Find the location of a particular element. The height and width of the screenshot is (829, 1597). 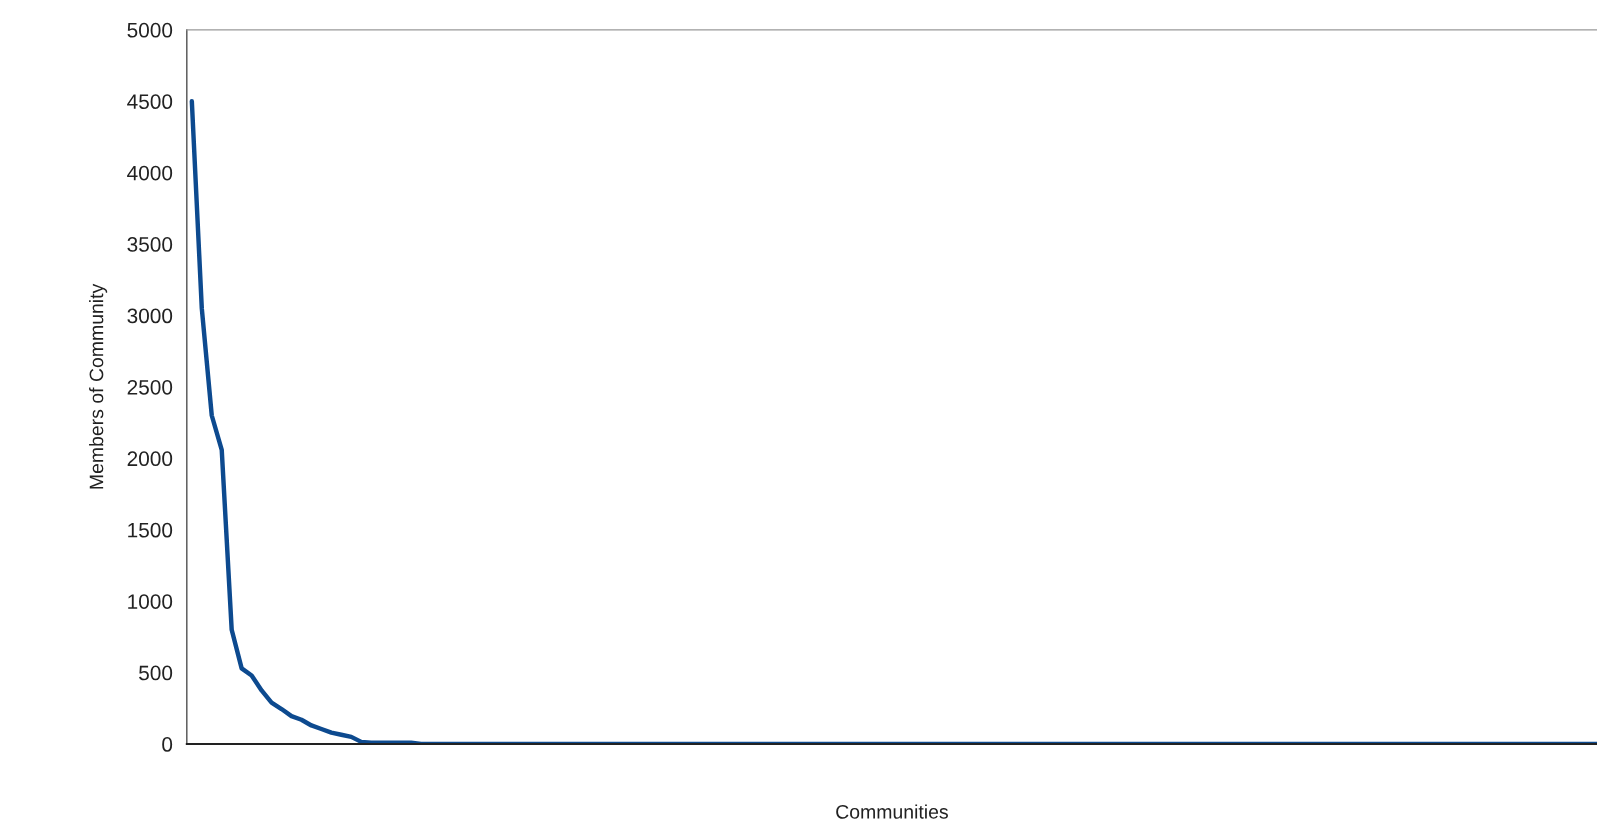

y-tick-label: 4000 is located at coordinates (150, 173).